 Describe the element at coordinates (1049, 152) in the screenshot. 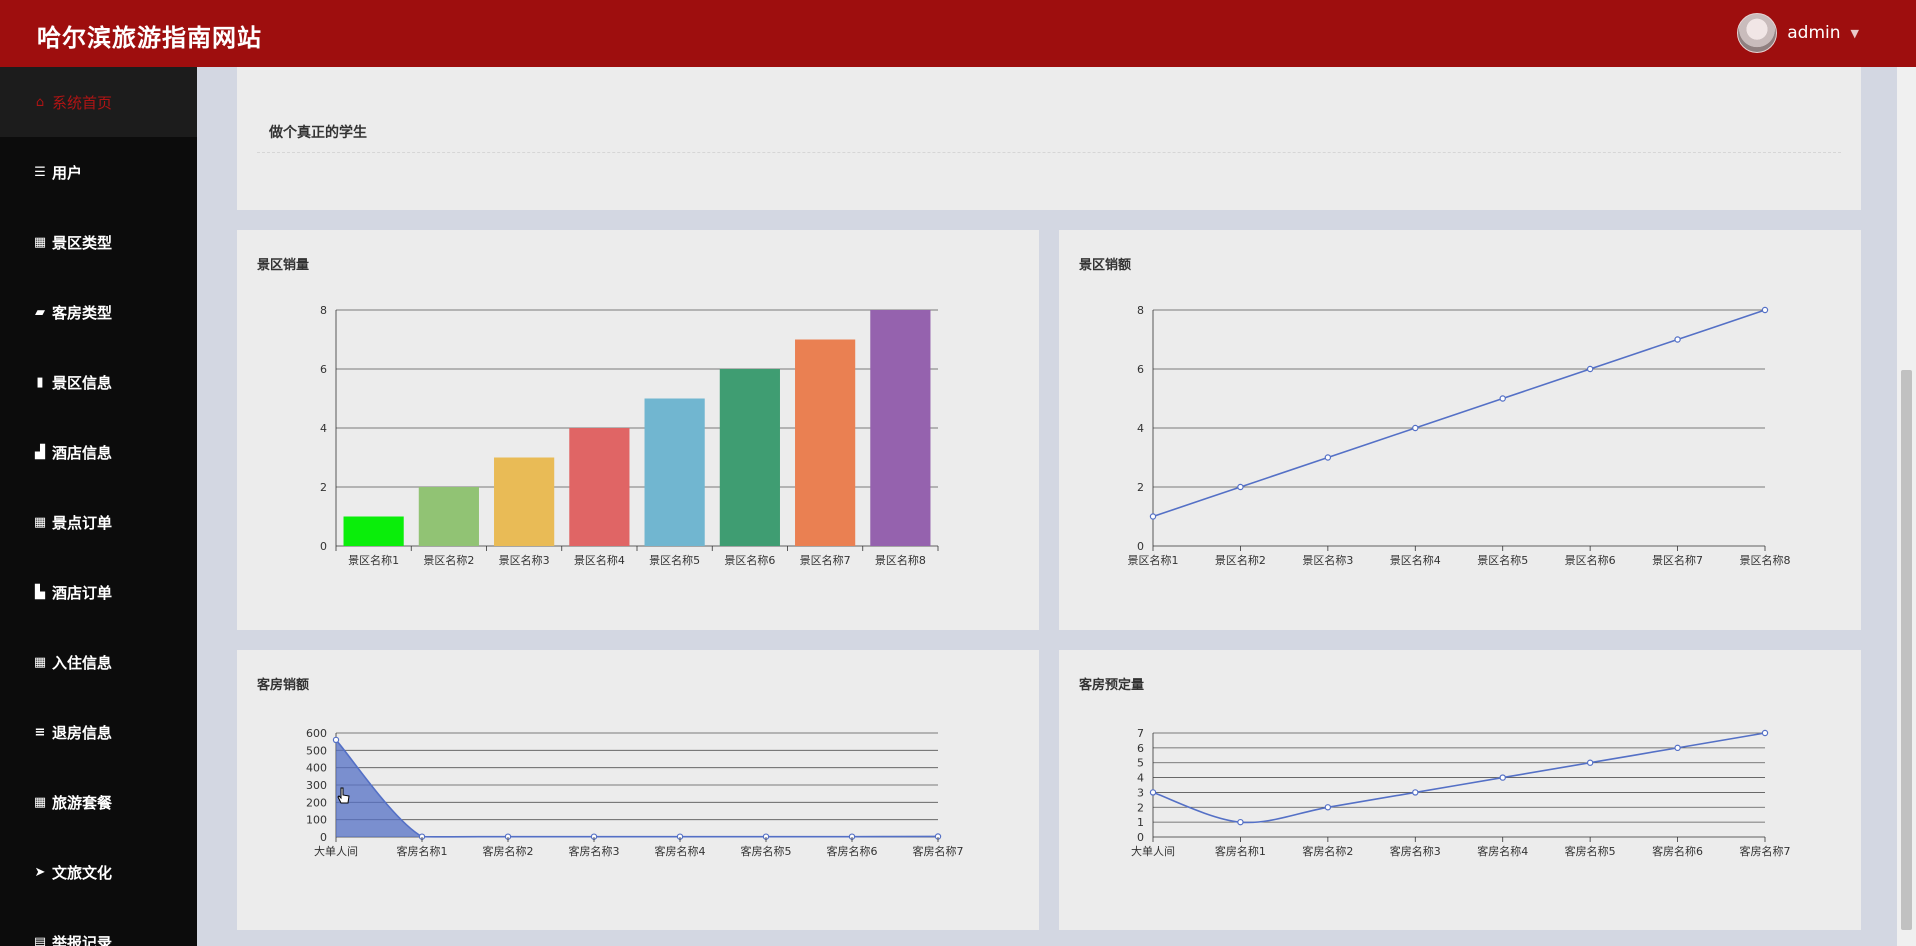

I see `notice-divider` at that location.